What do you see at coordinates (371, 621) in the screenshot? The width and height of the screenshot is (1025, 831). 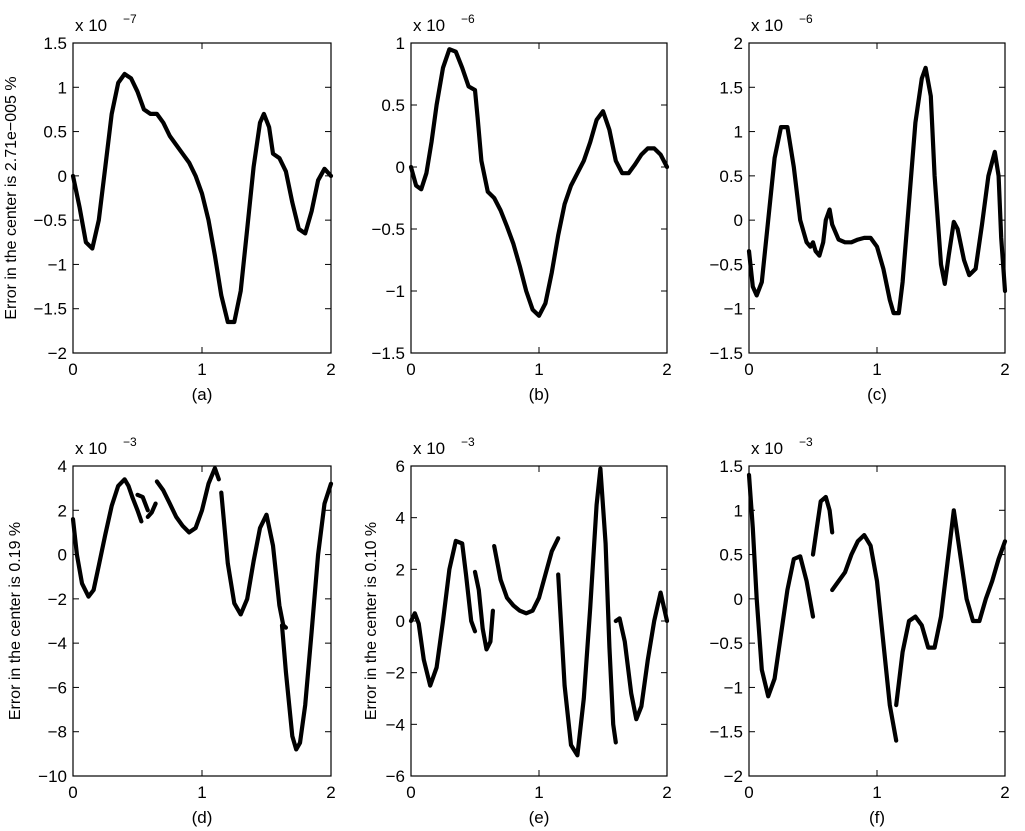 I see `y-axis-label: Error in the center is 0.10 %` at bounding box center [371, 621].